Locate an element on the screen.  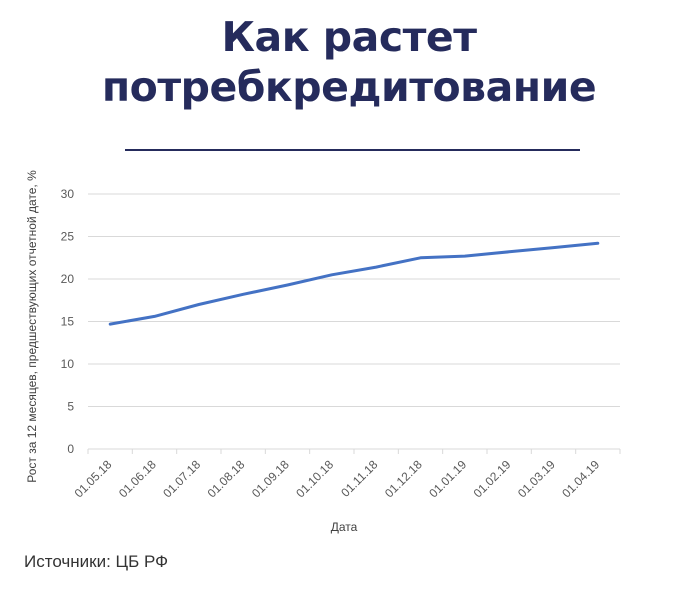
y-tick-label: 15 is located at coordinates (68, 322).